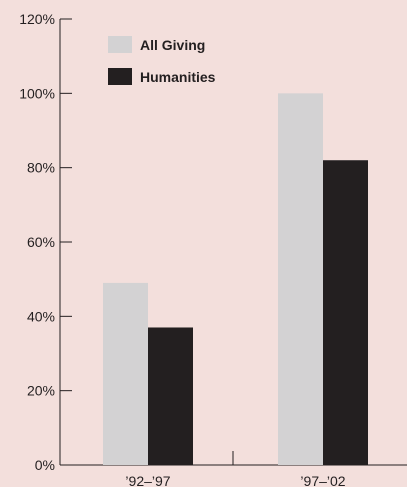 This screenshot has height=487, width=407. Describe the element at coordinates (172, 45) in the screenshot. I see `legend-label: All Giving` at that location.